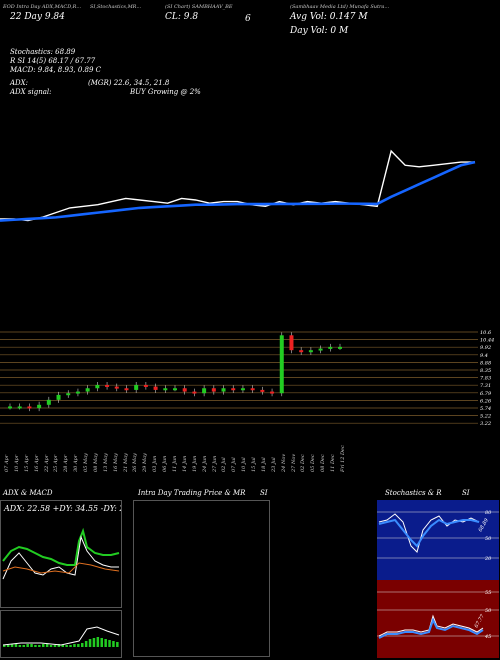 This screenshot has height=660, width=500. I want to click on adx-label: ADX:, so click(19, 83).